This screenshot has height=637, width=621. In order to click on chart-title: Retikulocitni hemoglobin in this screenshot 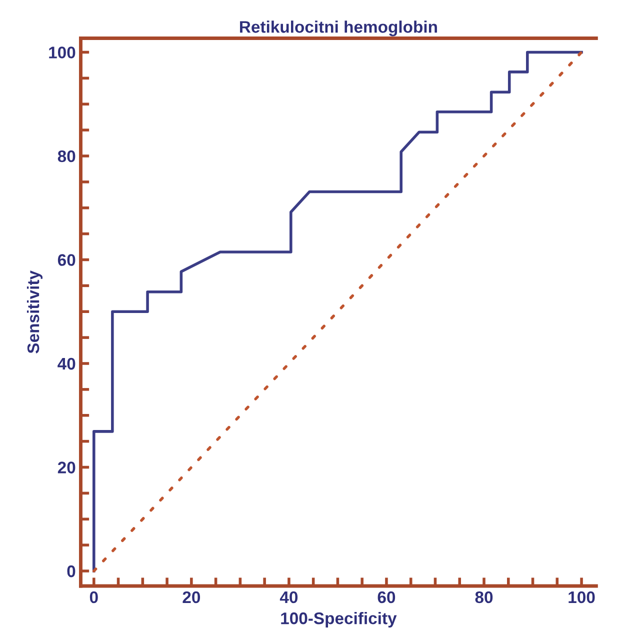, I will do `click(338, 28)`.